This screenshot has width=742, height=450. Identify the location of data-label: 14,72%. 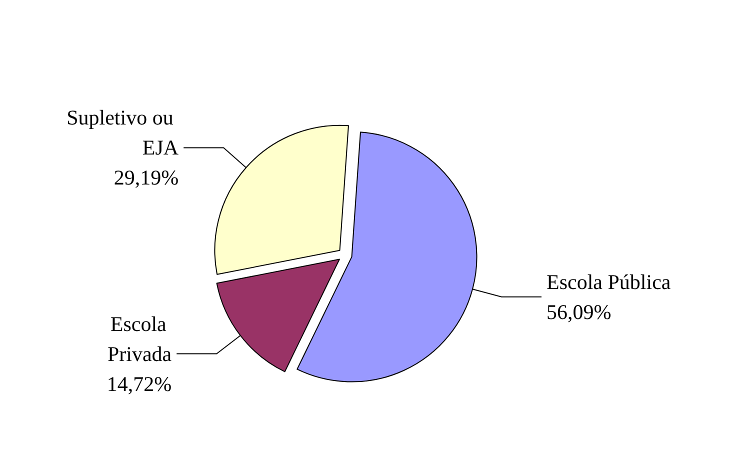
(139, 384).